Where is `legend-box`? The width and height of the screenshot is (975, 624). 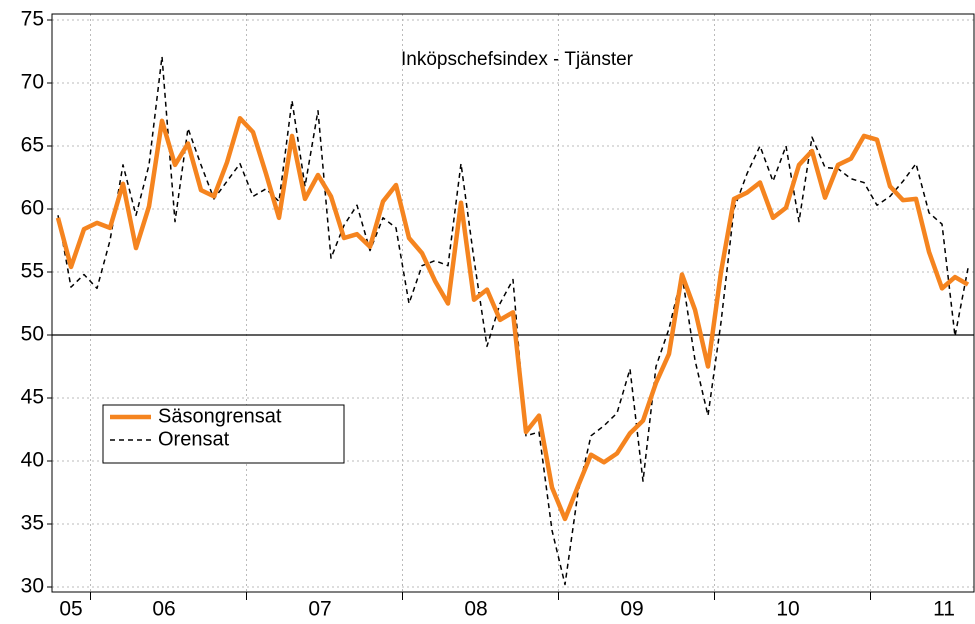 legend-box is located at coordinates (223, 434).